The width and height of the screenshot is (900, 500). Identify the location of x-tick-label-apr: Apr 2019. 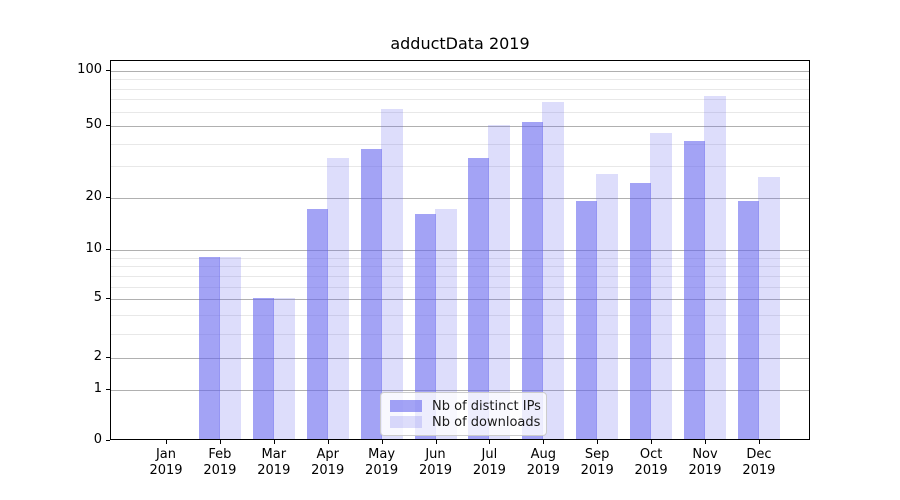
(328, 462).